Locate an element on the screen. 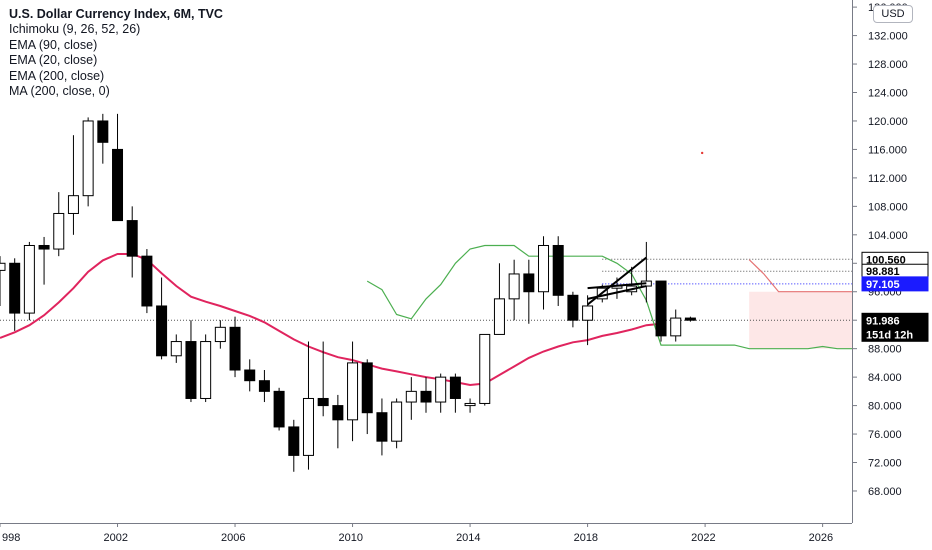 The height and width of the screenshot is (550, 932). y-tick-label: 72.000 is located at coordinates (885, 464).